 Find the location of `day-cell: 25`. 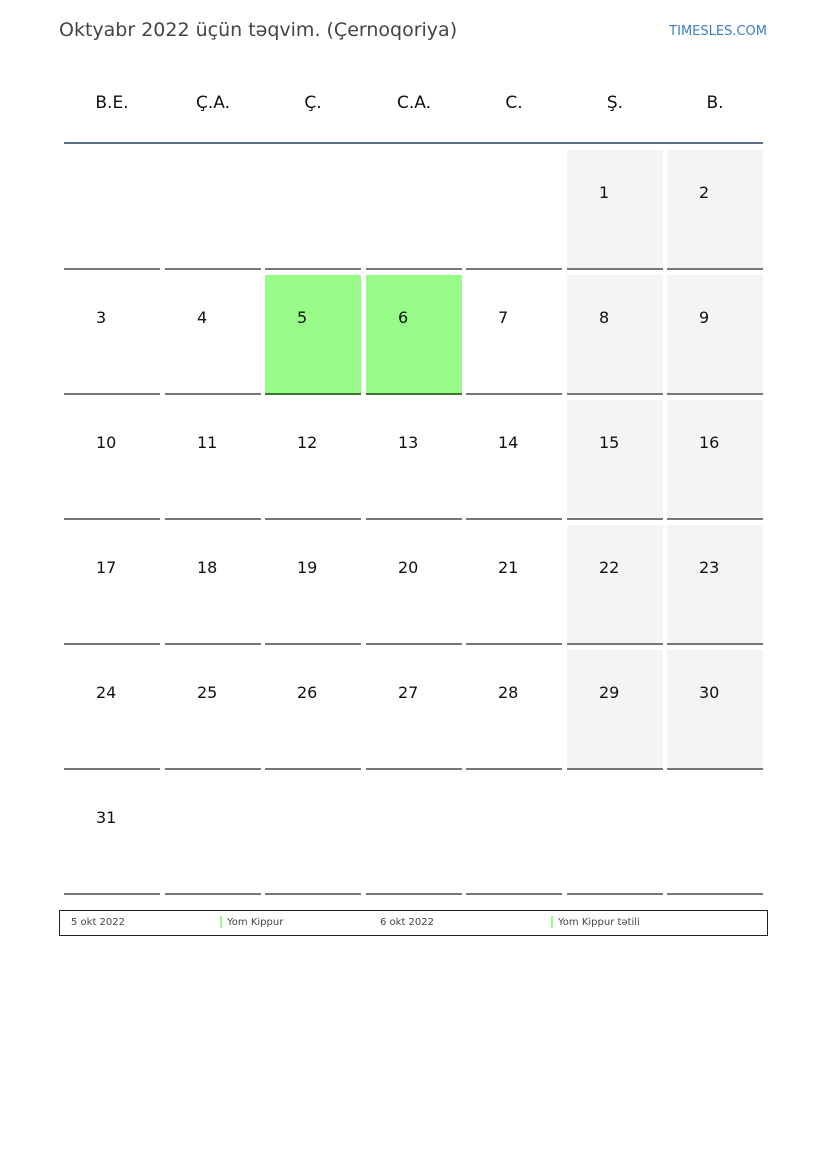

day-cell: 25 is located at coordinates (213, 710).